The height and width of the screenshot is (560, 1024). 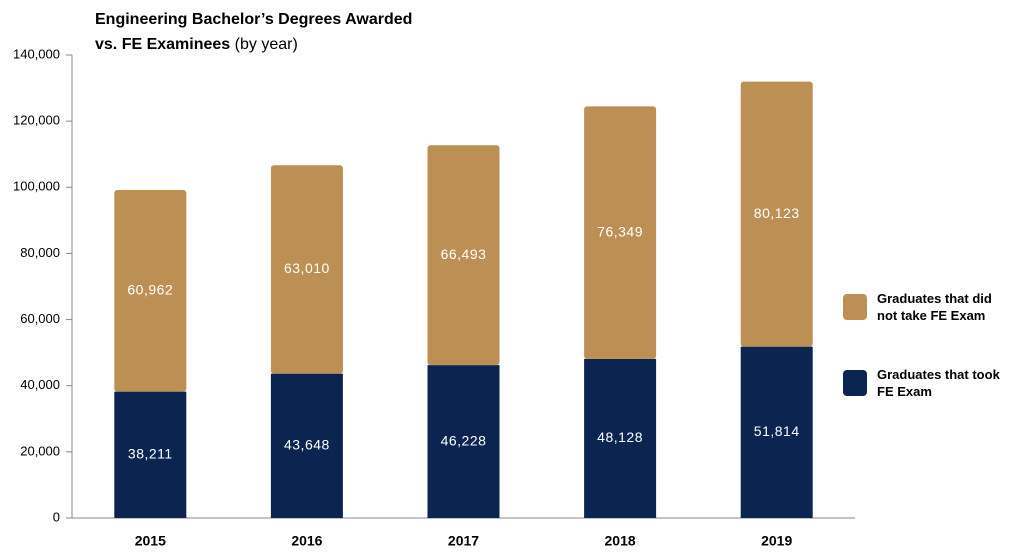 I want to click on value-label: 48,128, so click(x=620, y=437).